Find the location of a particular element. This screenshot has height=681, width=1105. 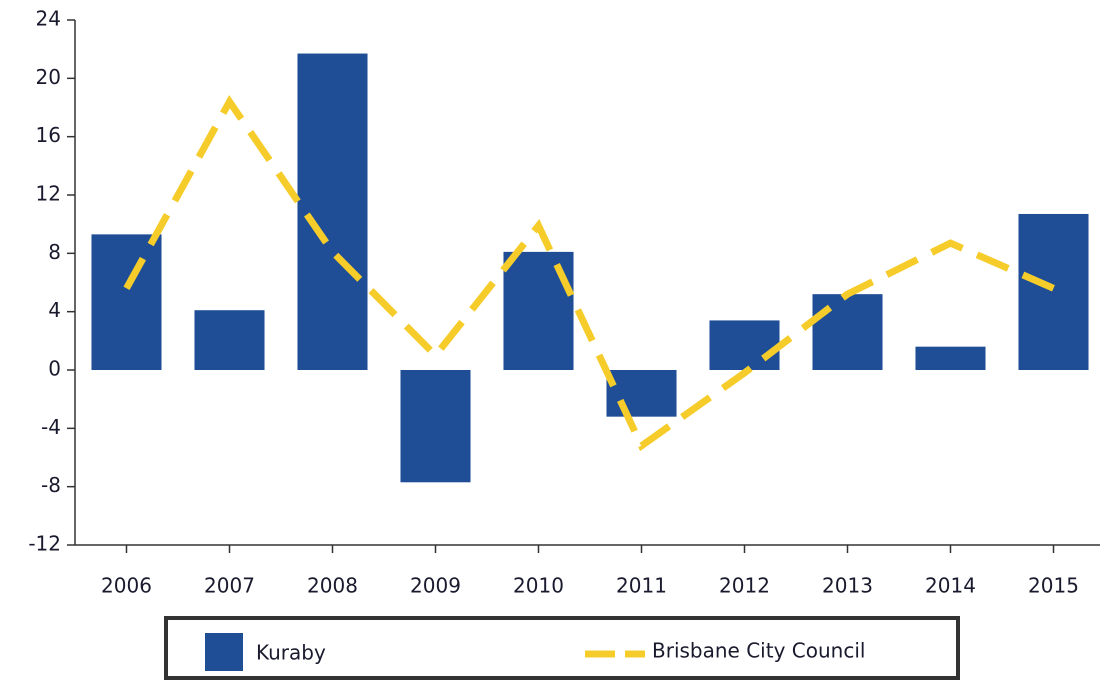

legend-label: Brisbane City Council is located at coordinates (758, 651).